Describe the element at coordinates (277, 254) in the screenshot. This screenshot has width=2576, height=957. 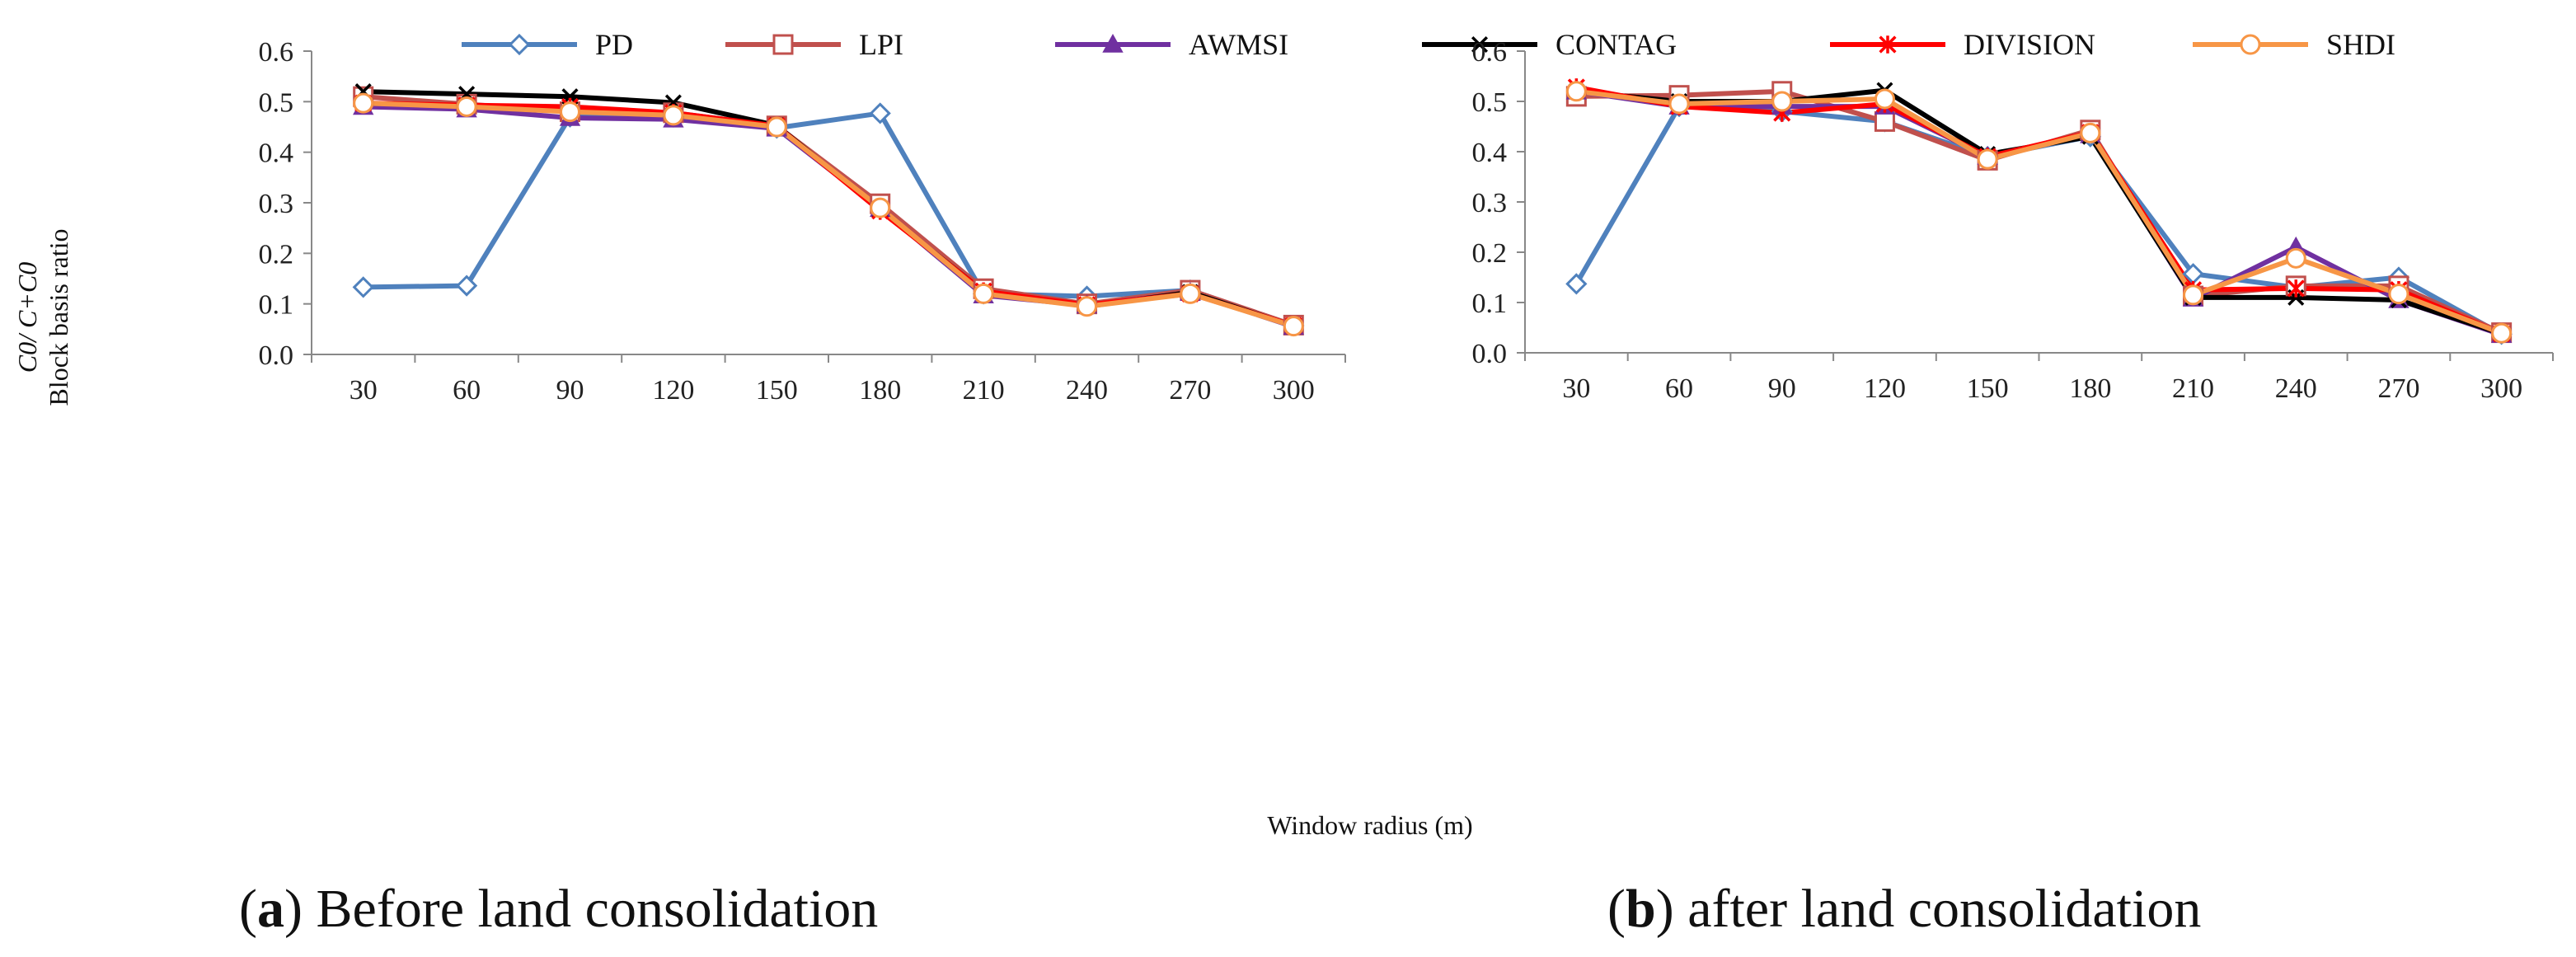
I see `chart-a-y-tick-label: 0.2` at that location.